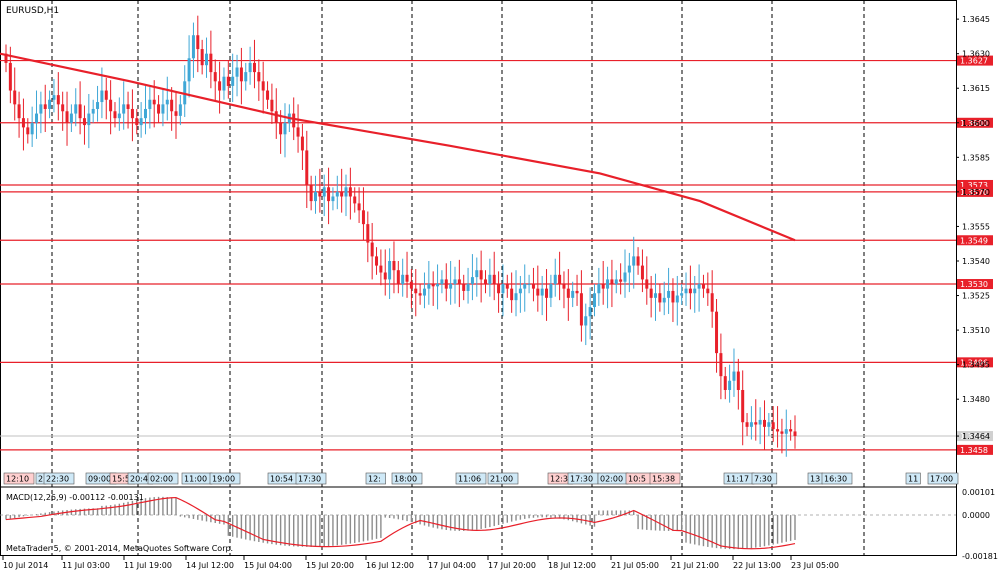 The height and width of the screenshot is (574, 1000). What do you see at coordinates (974, 450) in the screenshot?
I see `level-label: 1.3458` at bounding box center [974, 450].